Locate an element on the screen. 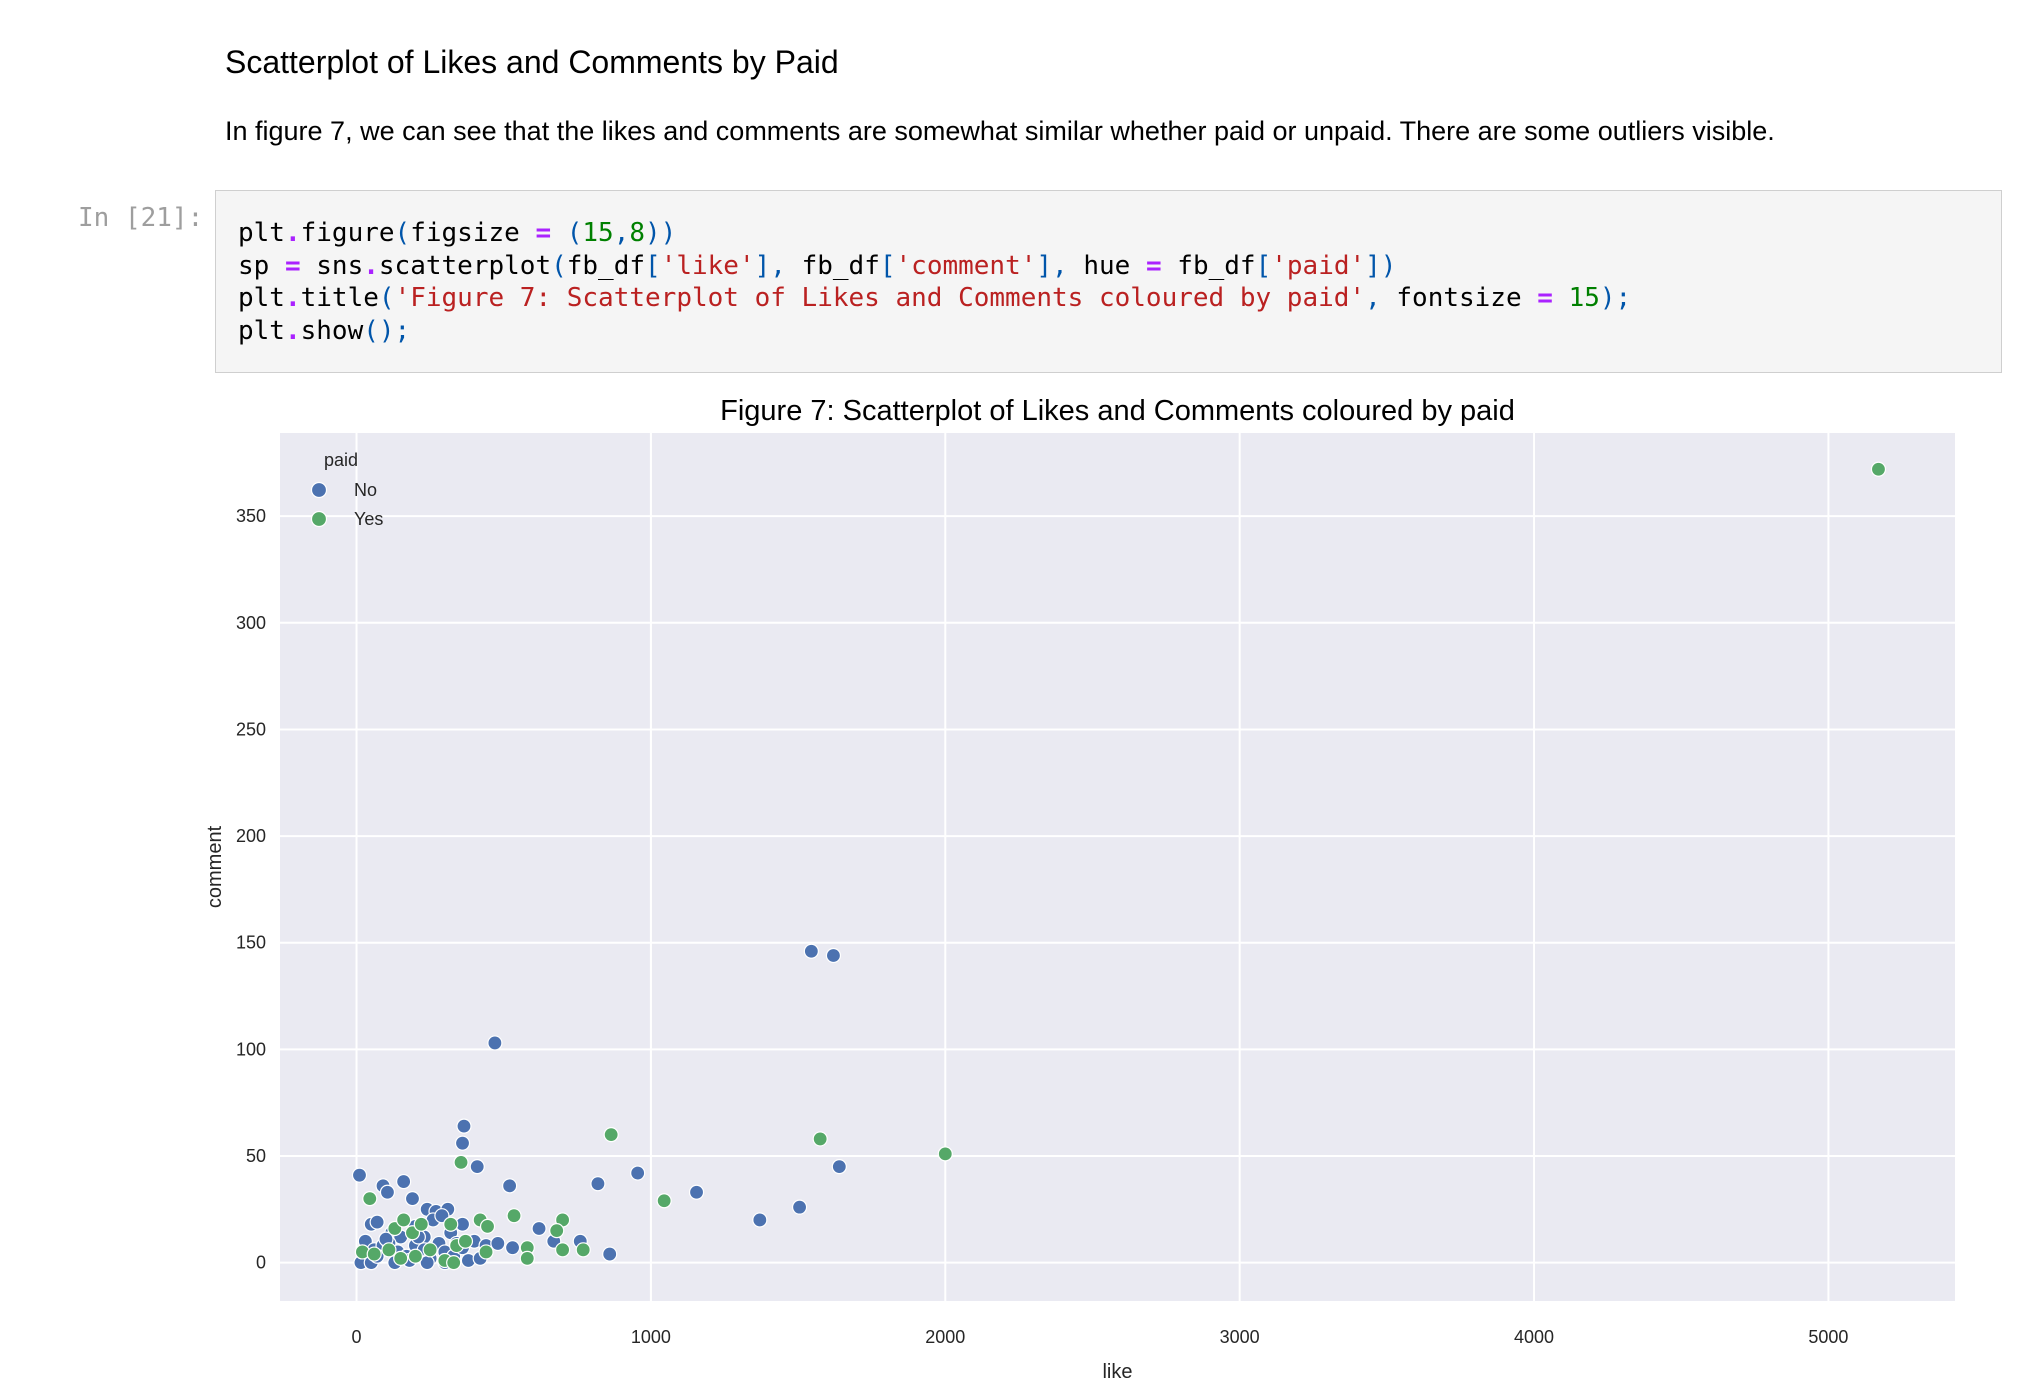  y-tick-label: 200 is located at coordinates (251, 836).